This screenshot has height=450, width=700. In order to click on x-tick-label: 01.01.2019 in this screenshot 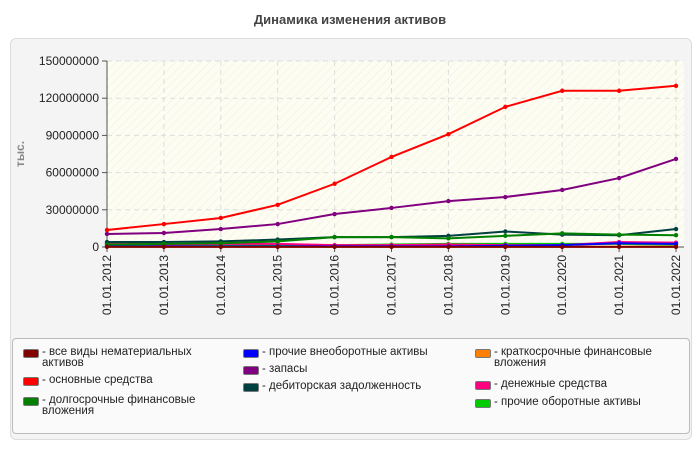, I will do `click(505, 285)`.